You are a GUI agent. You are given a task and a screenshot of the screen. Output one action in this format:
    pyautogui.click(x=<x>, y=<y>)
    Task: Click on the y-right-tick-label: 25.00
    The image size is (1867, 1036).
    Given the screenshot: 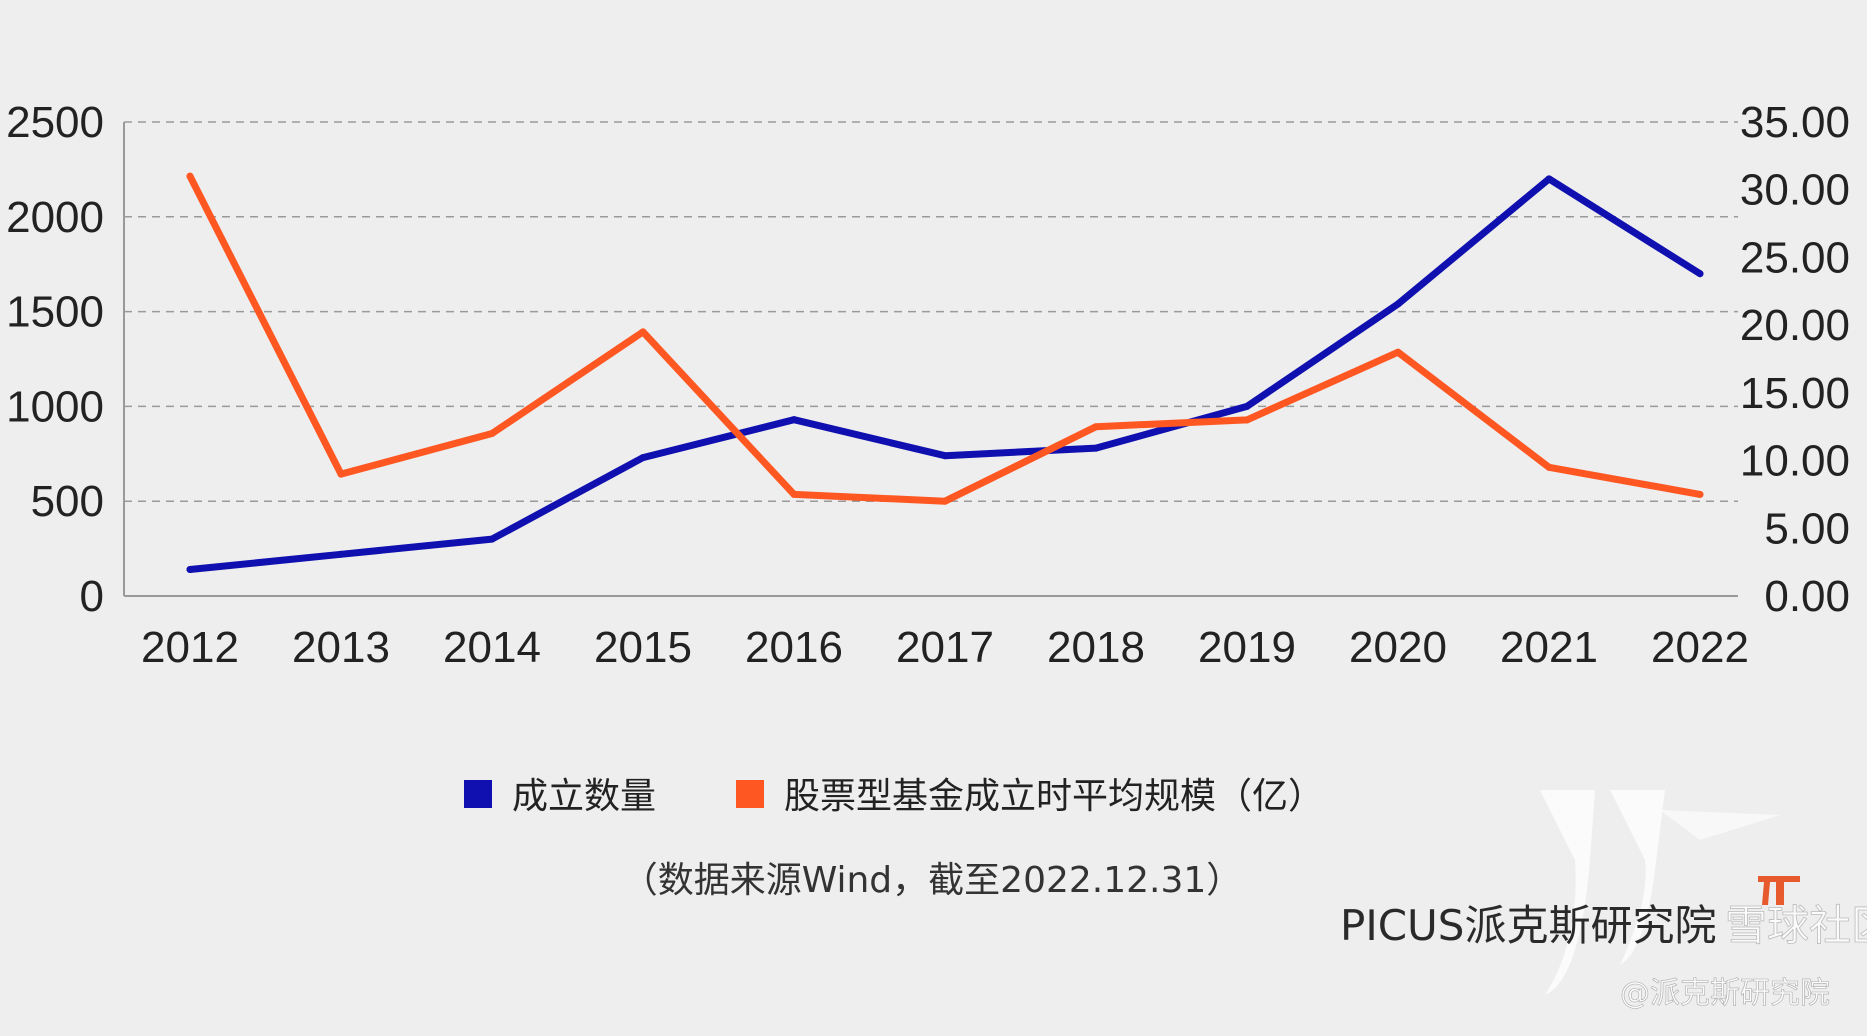 What is the action you would take?
    pyautogui.click(x=1795, y=257)
    